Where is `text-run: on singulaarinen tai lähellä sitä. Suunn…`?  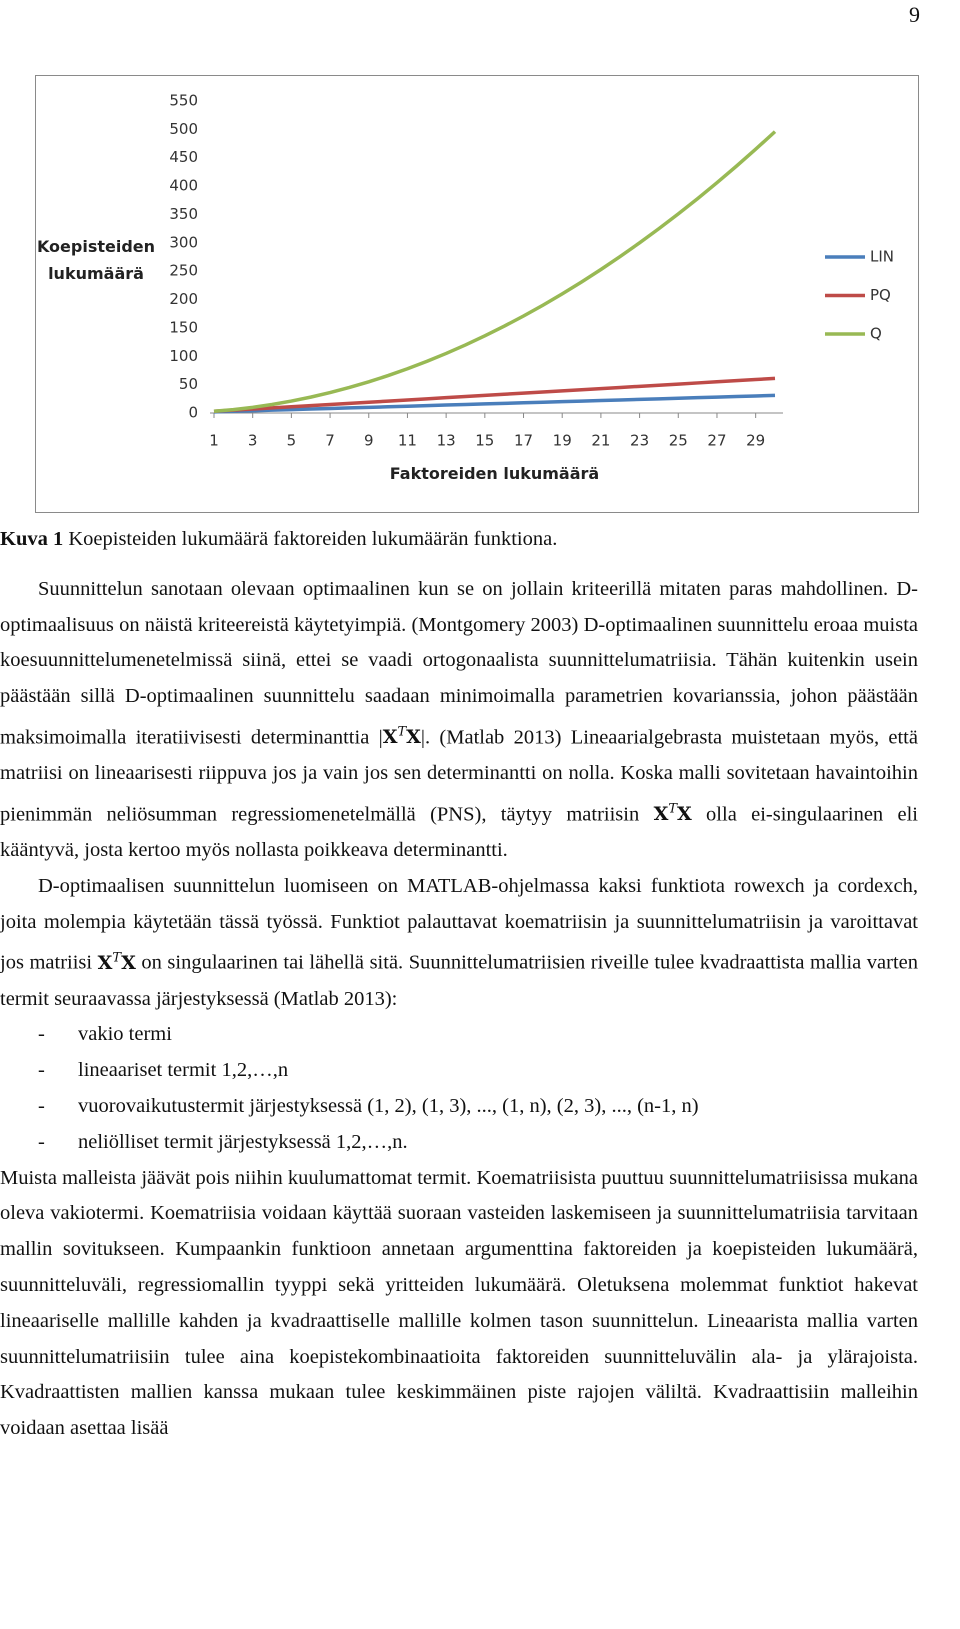
text-run: on singulaarinen tai lähellä sitä. Suunn… is located at coordinates (459, 980).